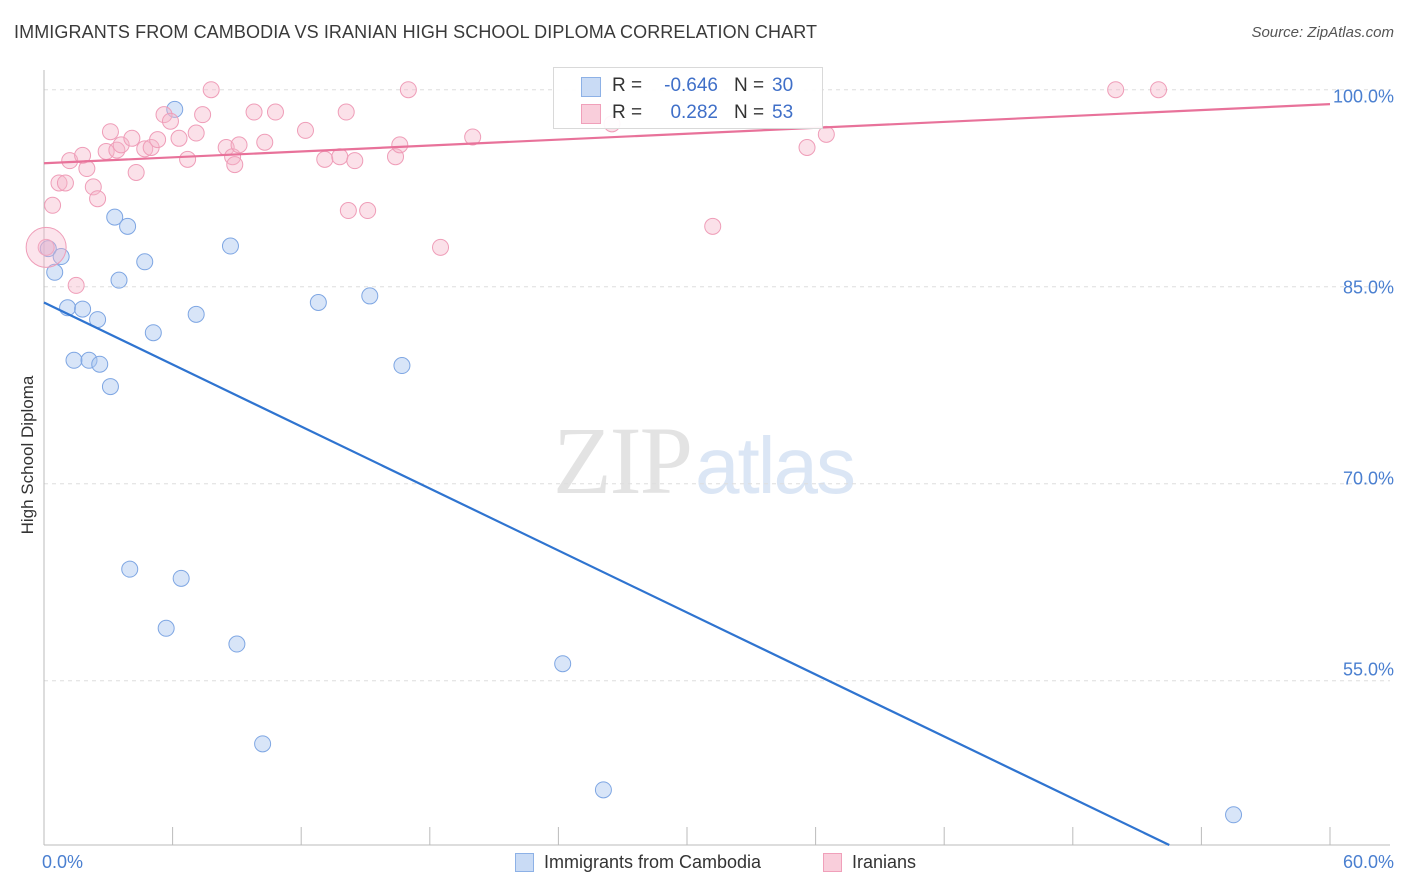  I want to click on y-tick-label-85: 85.0%, so click(1368, 287).